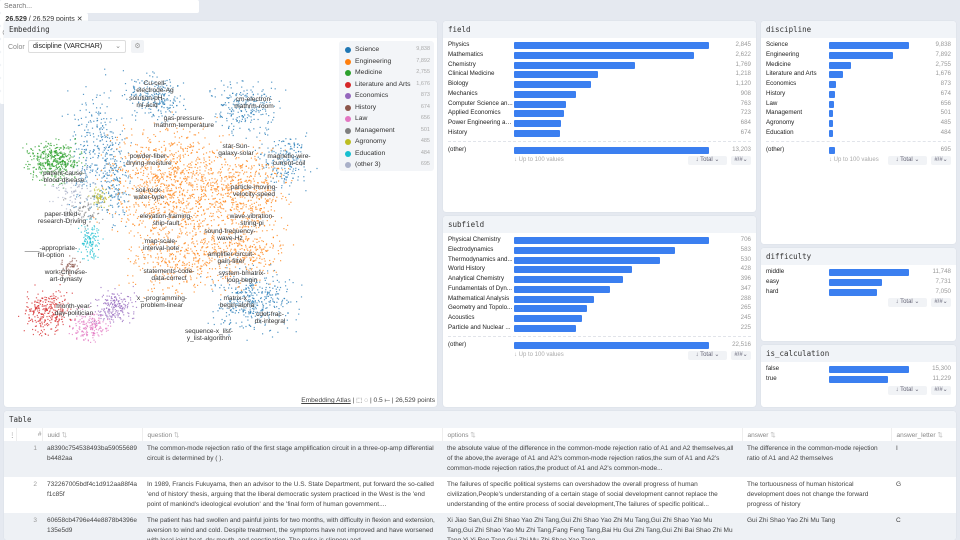  Describe the element at coordinates (79, 19) in the screenshot. I see `clear-selection-icon: ✕` at that location.